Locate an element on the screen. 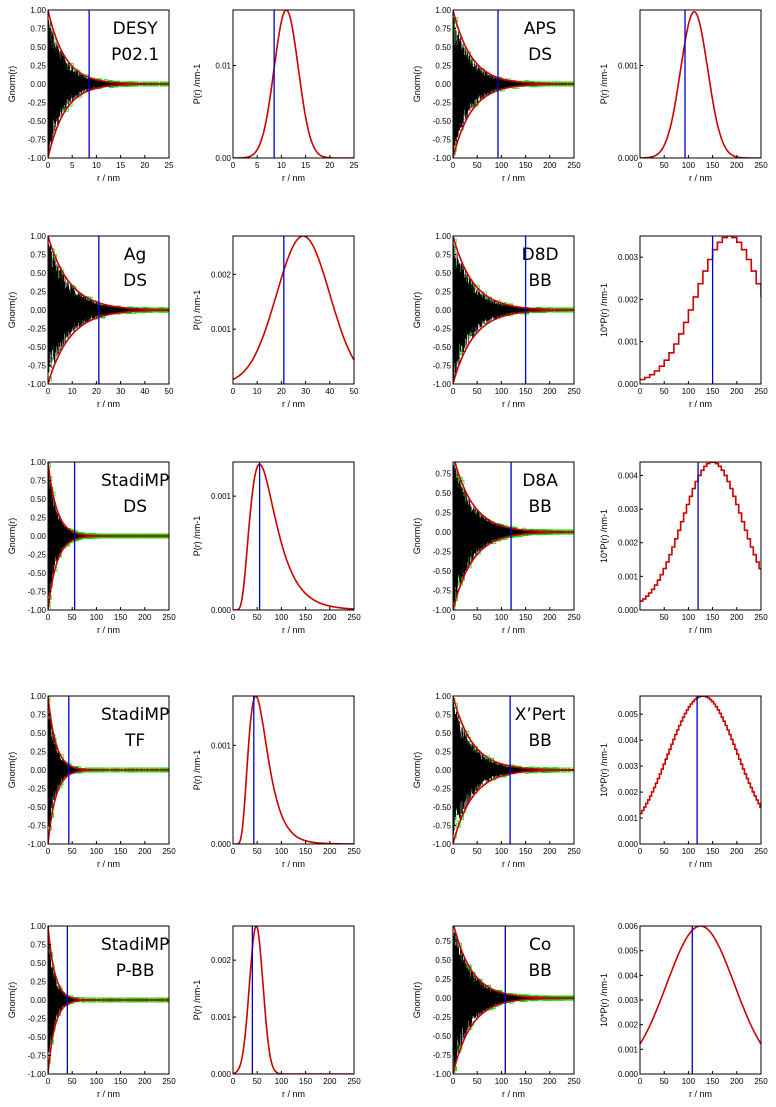 The height and width of the screenshot is (1107, 776). y-axis-label: P(r) /nm-1 is located at coordinates (197, 310).